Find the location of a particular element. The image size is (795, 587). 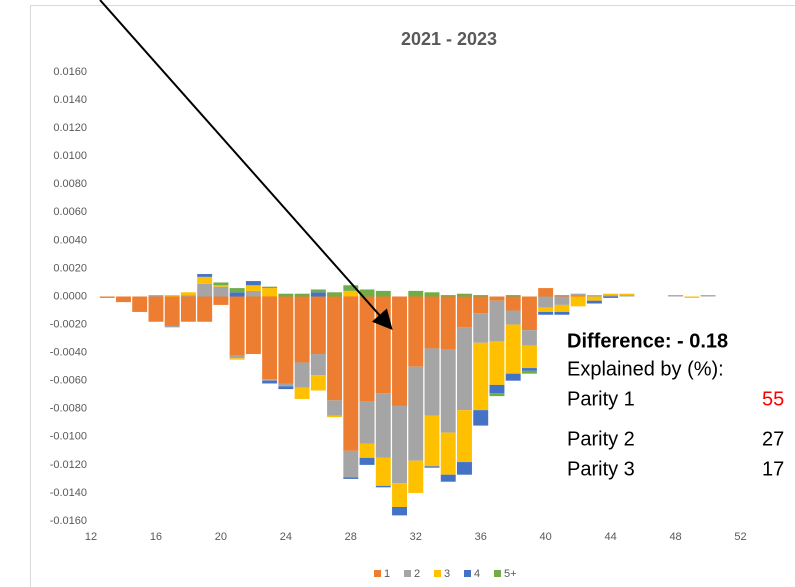

parity-label: Parity 3 is located at coordinates (601, 469).